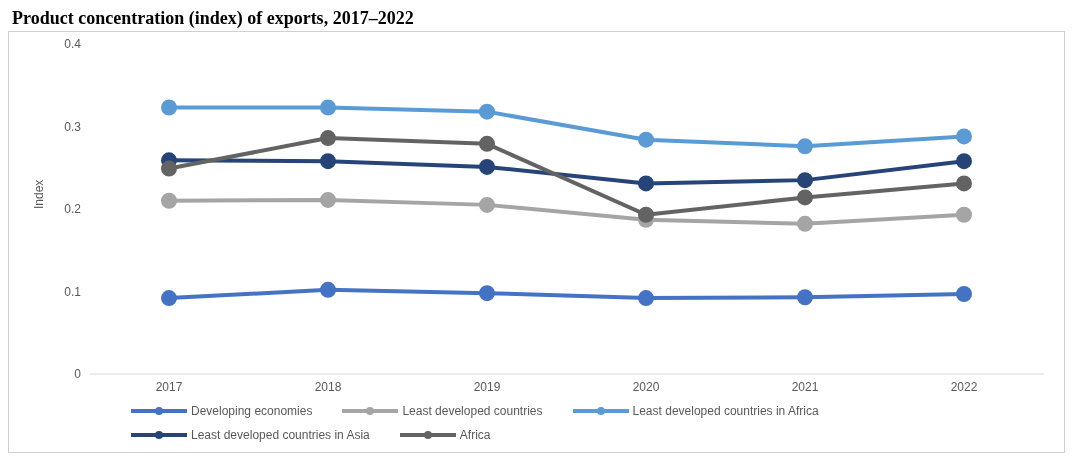 The image size is (1081, 464). I want to click on legend-label: Least developed countries, so click(472, 411).